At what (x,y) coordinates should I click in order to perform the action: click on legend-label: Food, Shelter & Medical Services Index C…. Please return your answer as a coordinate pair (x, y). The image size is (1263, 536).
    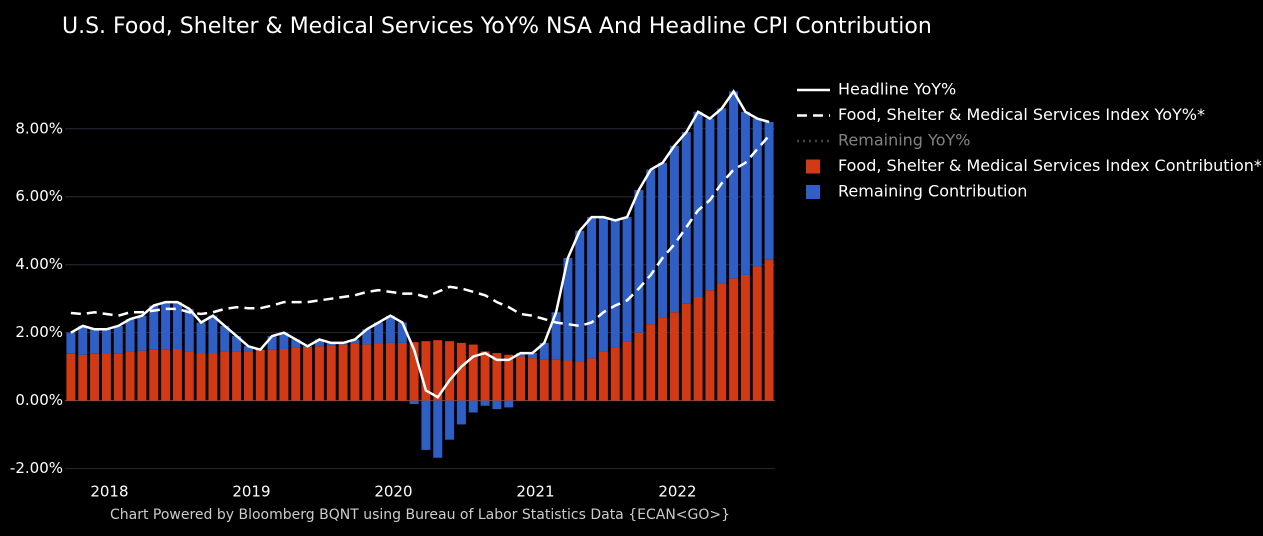
    Looking at the image, I should click on (1050, 165).